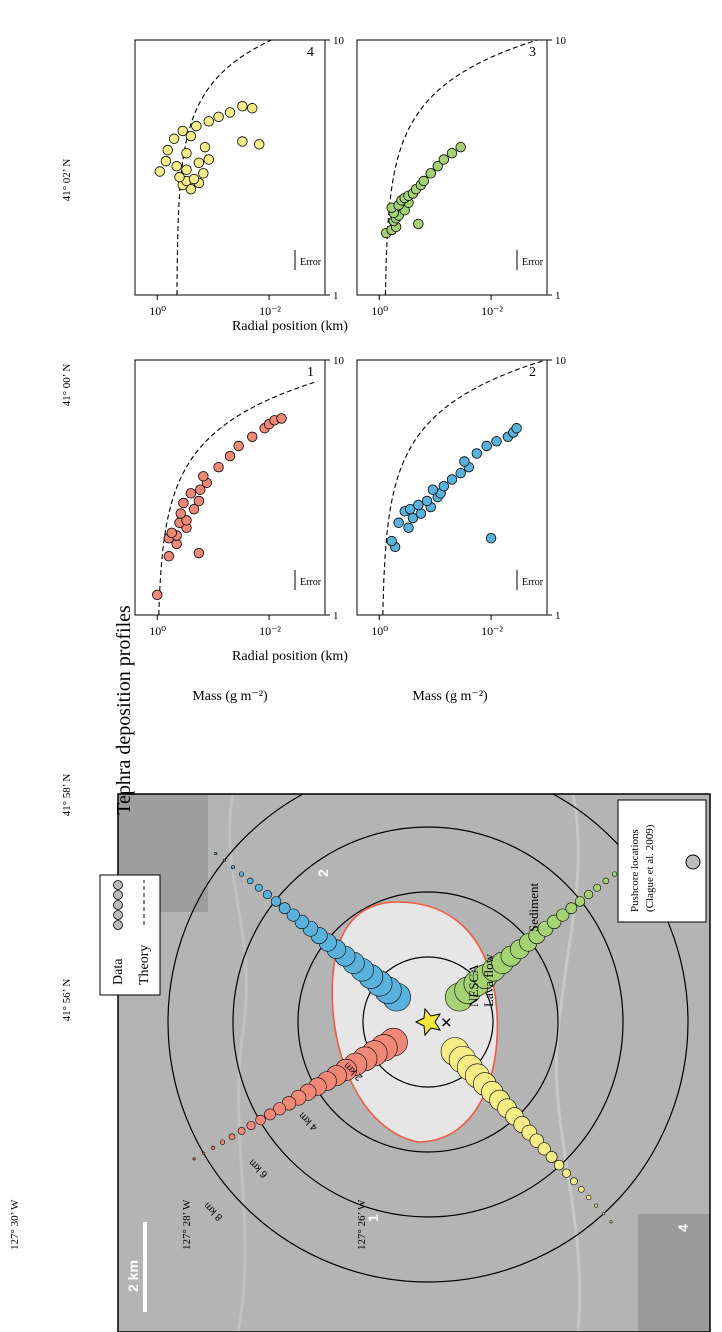 This screenshot has width=722, height=1332. What do you see at coordinates (428, 1022) in the screenshot?
I see `vent-star-icon` at bounding box center [428, 1022].